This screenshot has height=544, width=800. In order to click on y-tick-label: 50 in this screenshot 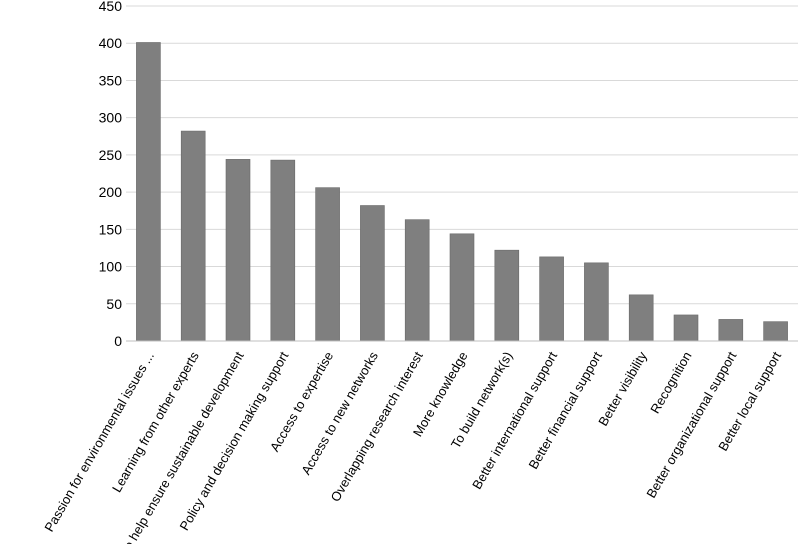, I will do `click(114, 304)`.